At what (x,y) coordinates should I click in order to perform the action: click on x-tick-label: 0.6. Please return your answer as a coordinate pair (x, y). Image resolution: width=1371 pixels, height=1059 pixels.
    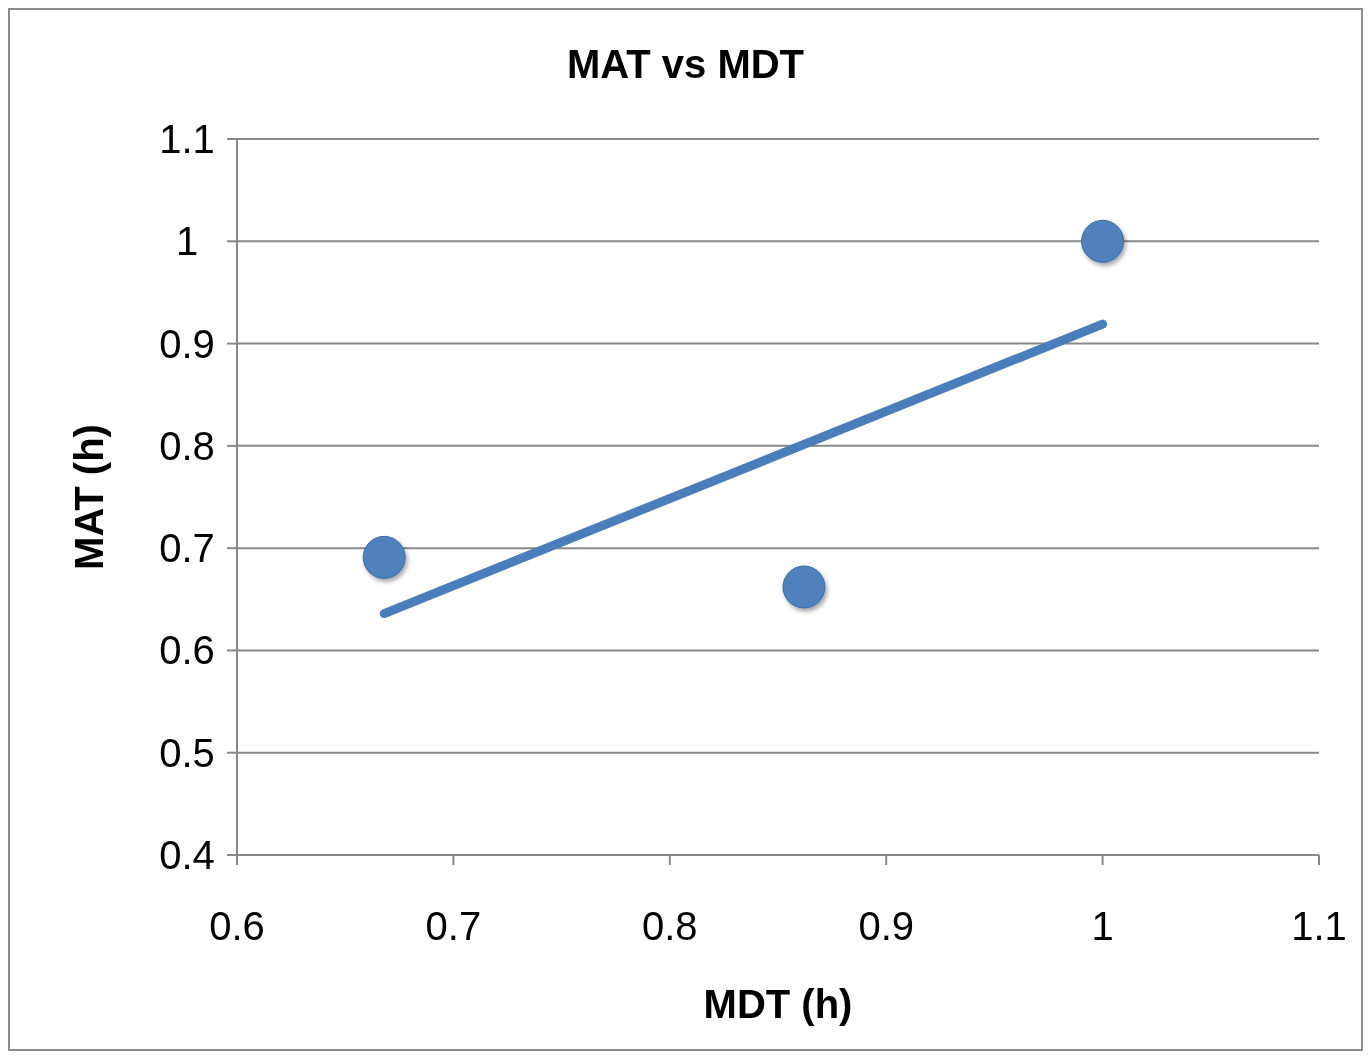
    Looking at the image, I should click on (237, 926).